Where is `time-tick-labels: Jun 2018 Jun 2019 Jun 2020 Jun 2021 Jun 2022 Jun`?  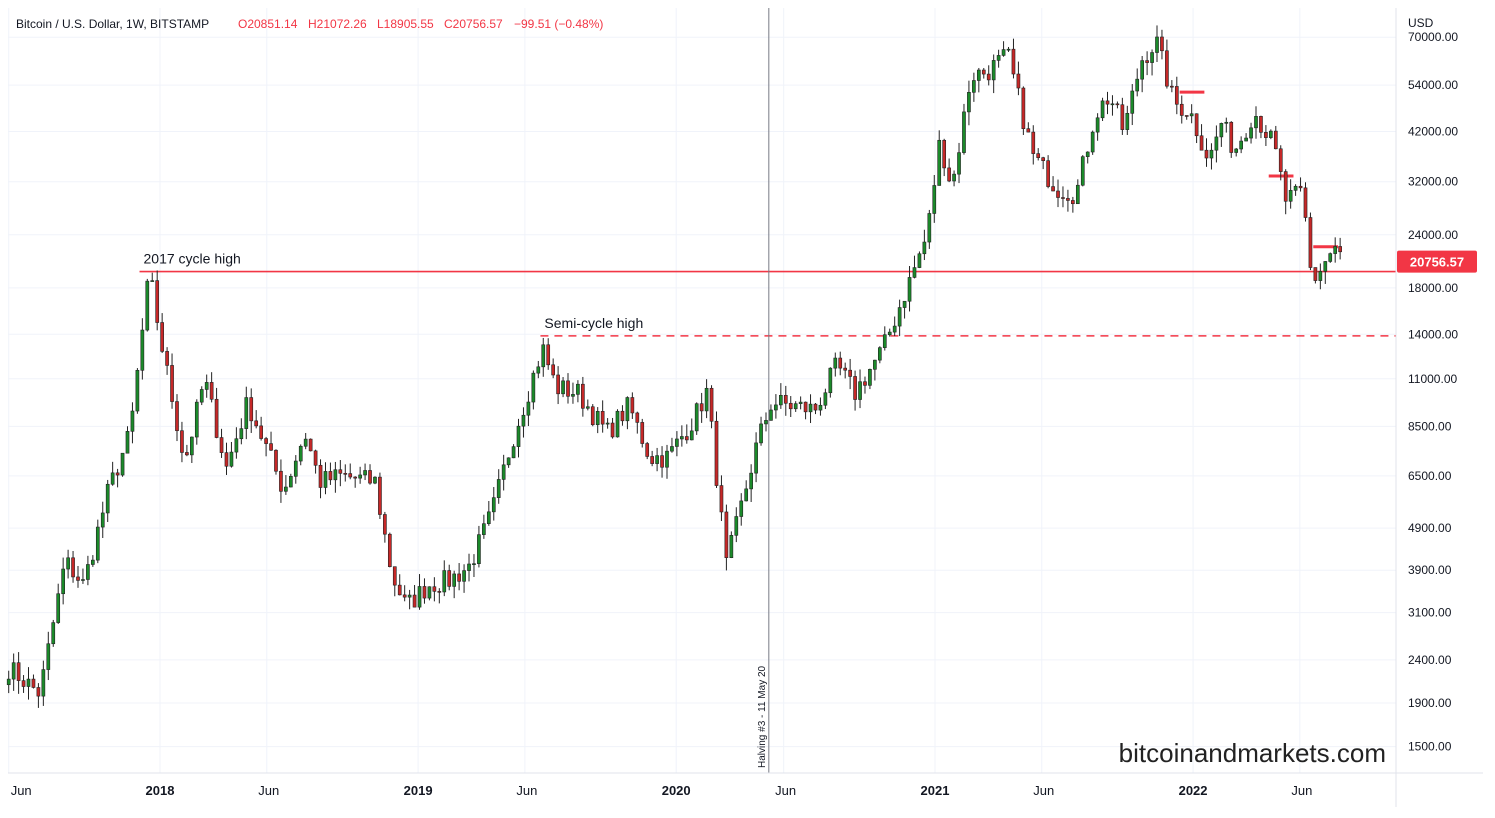 time-tick-labels: Jun 2018 Jun 2019 Jun 2020 Jun 2021 Jun 2022 Jun is located at coordinates (662, 790).